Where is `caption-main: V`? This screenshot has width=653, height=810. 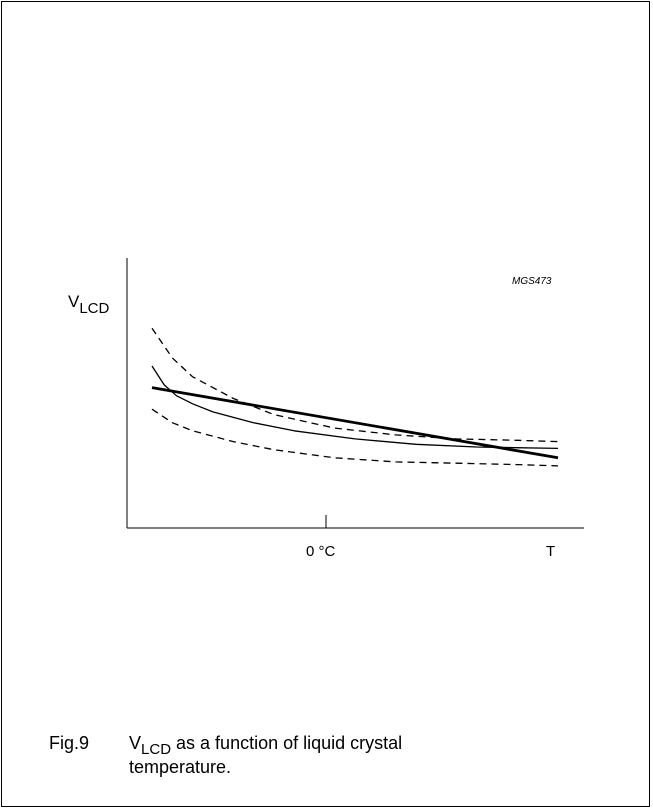
caption-main: V is located at coordinates (135, 743).